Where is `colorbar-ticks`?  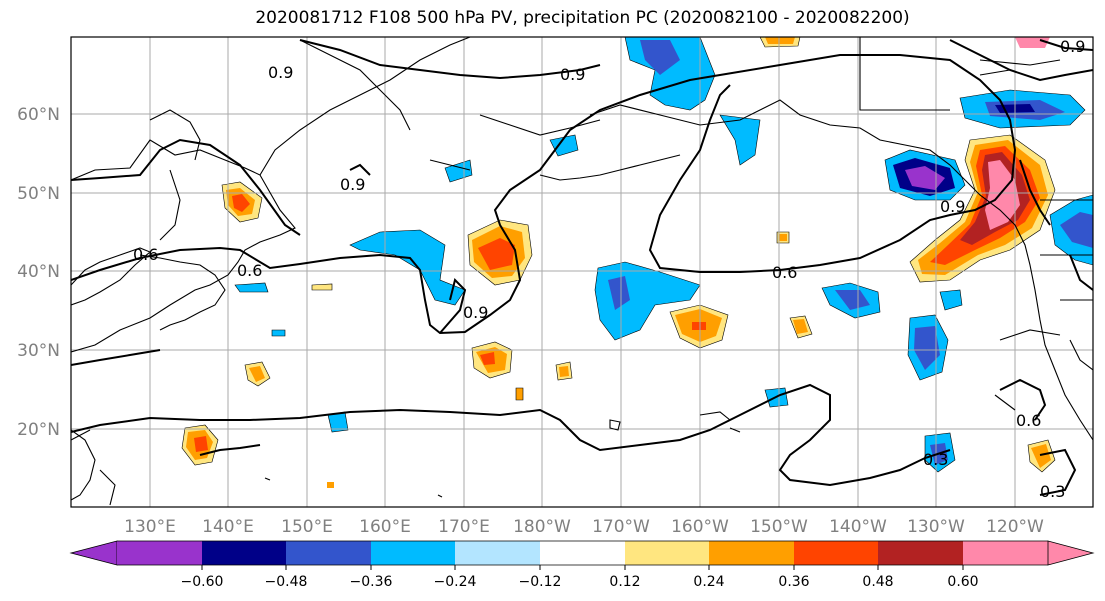 colorbar-ticks is located at coordinates (582, 567).